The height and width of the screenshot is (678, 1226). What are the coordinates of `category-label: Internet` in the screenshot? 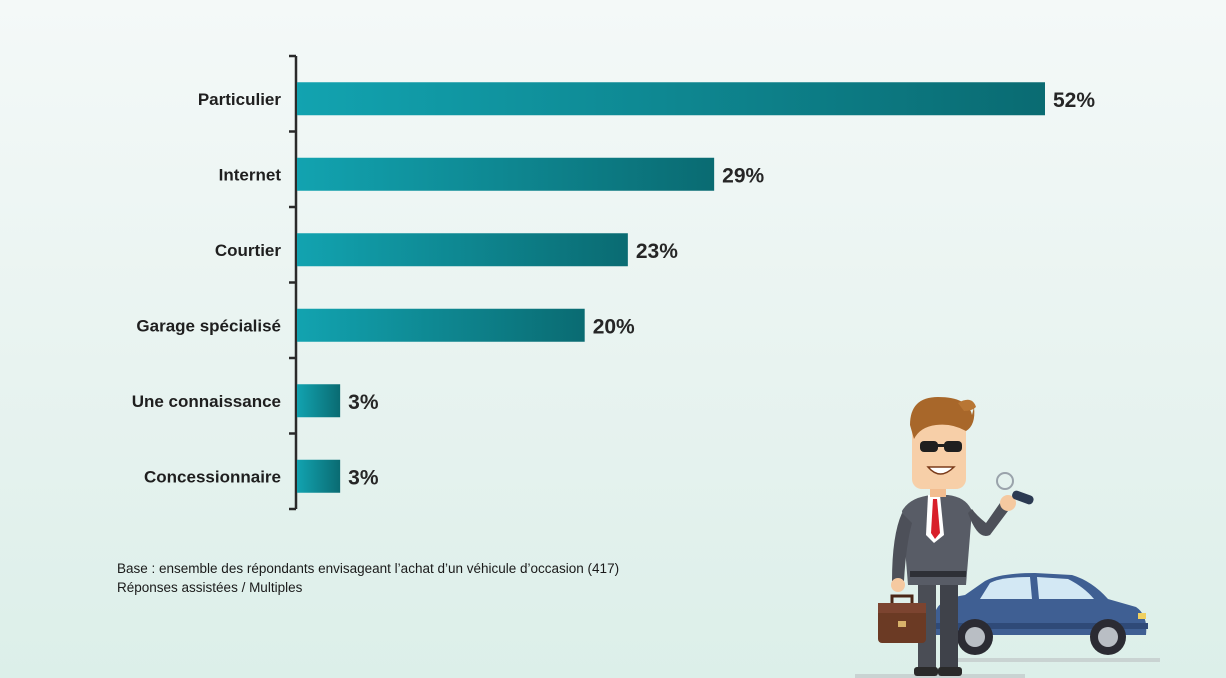 It's located at (250, 174).